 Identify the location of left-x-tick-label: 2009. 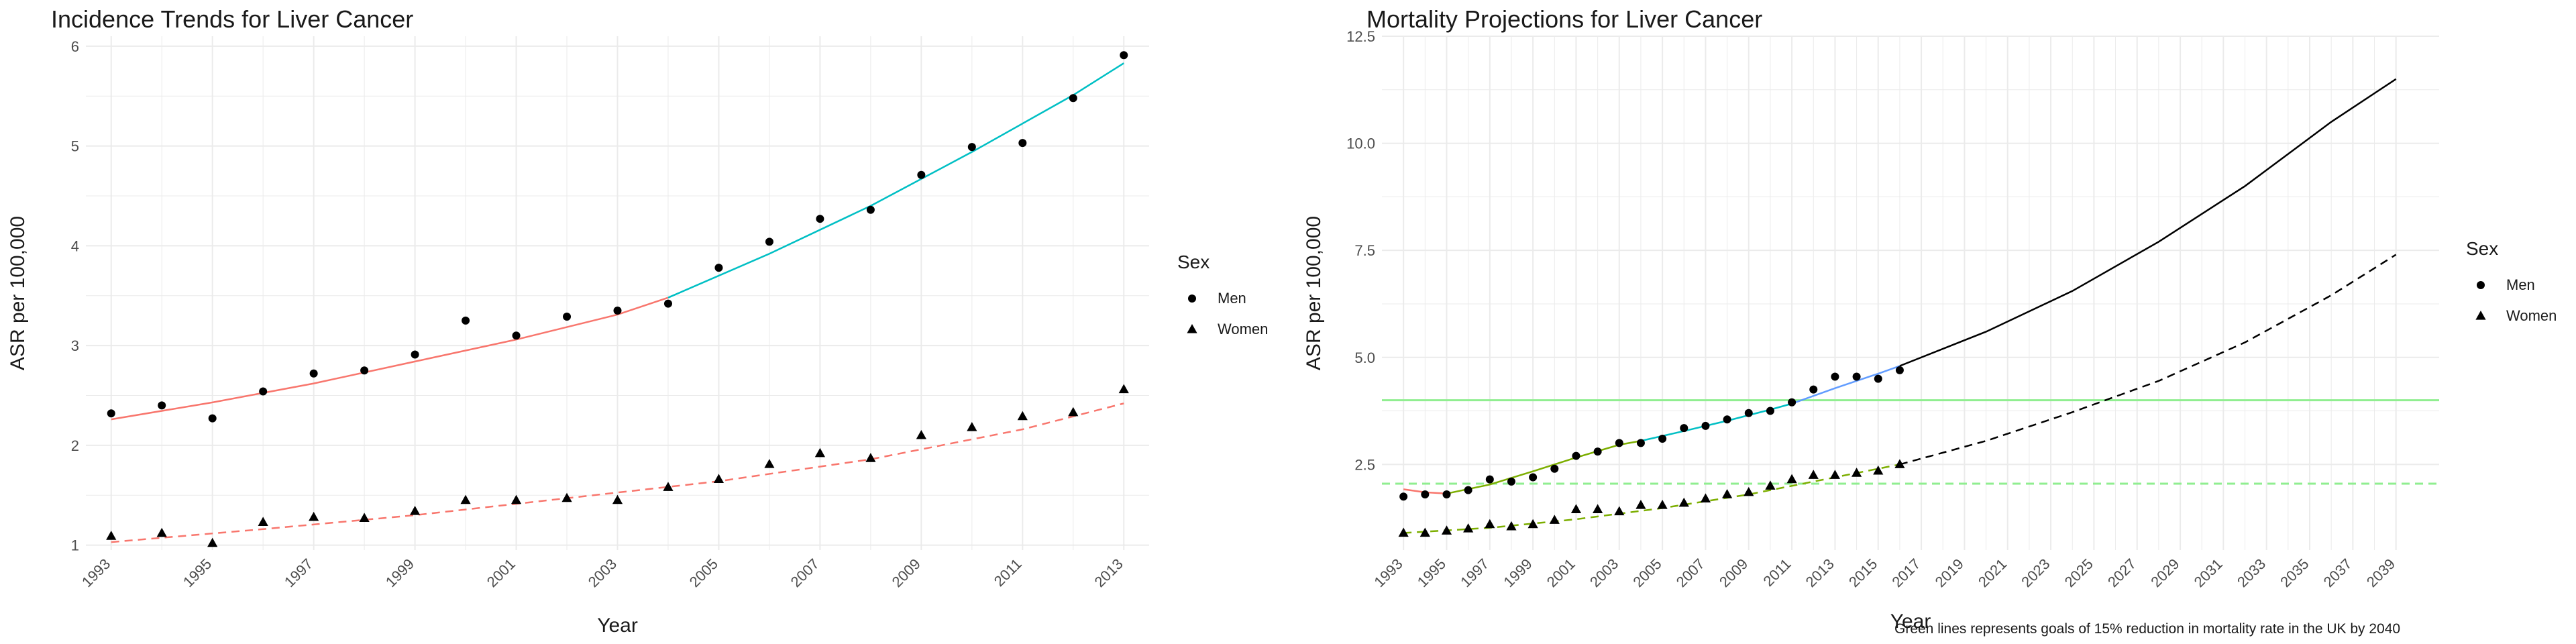
(906, 572).